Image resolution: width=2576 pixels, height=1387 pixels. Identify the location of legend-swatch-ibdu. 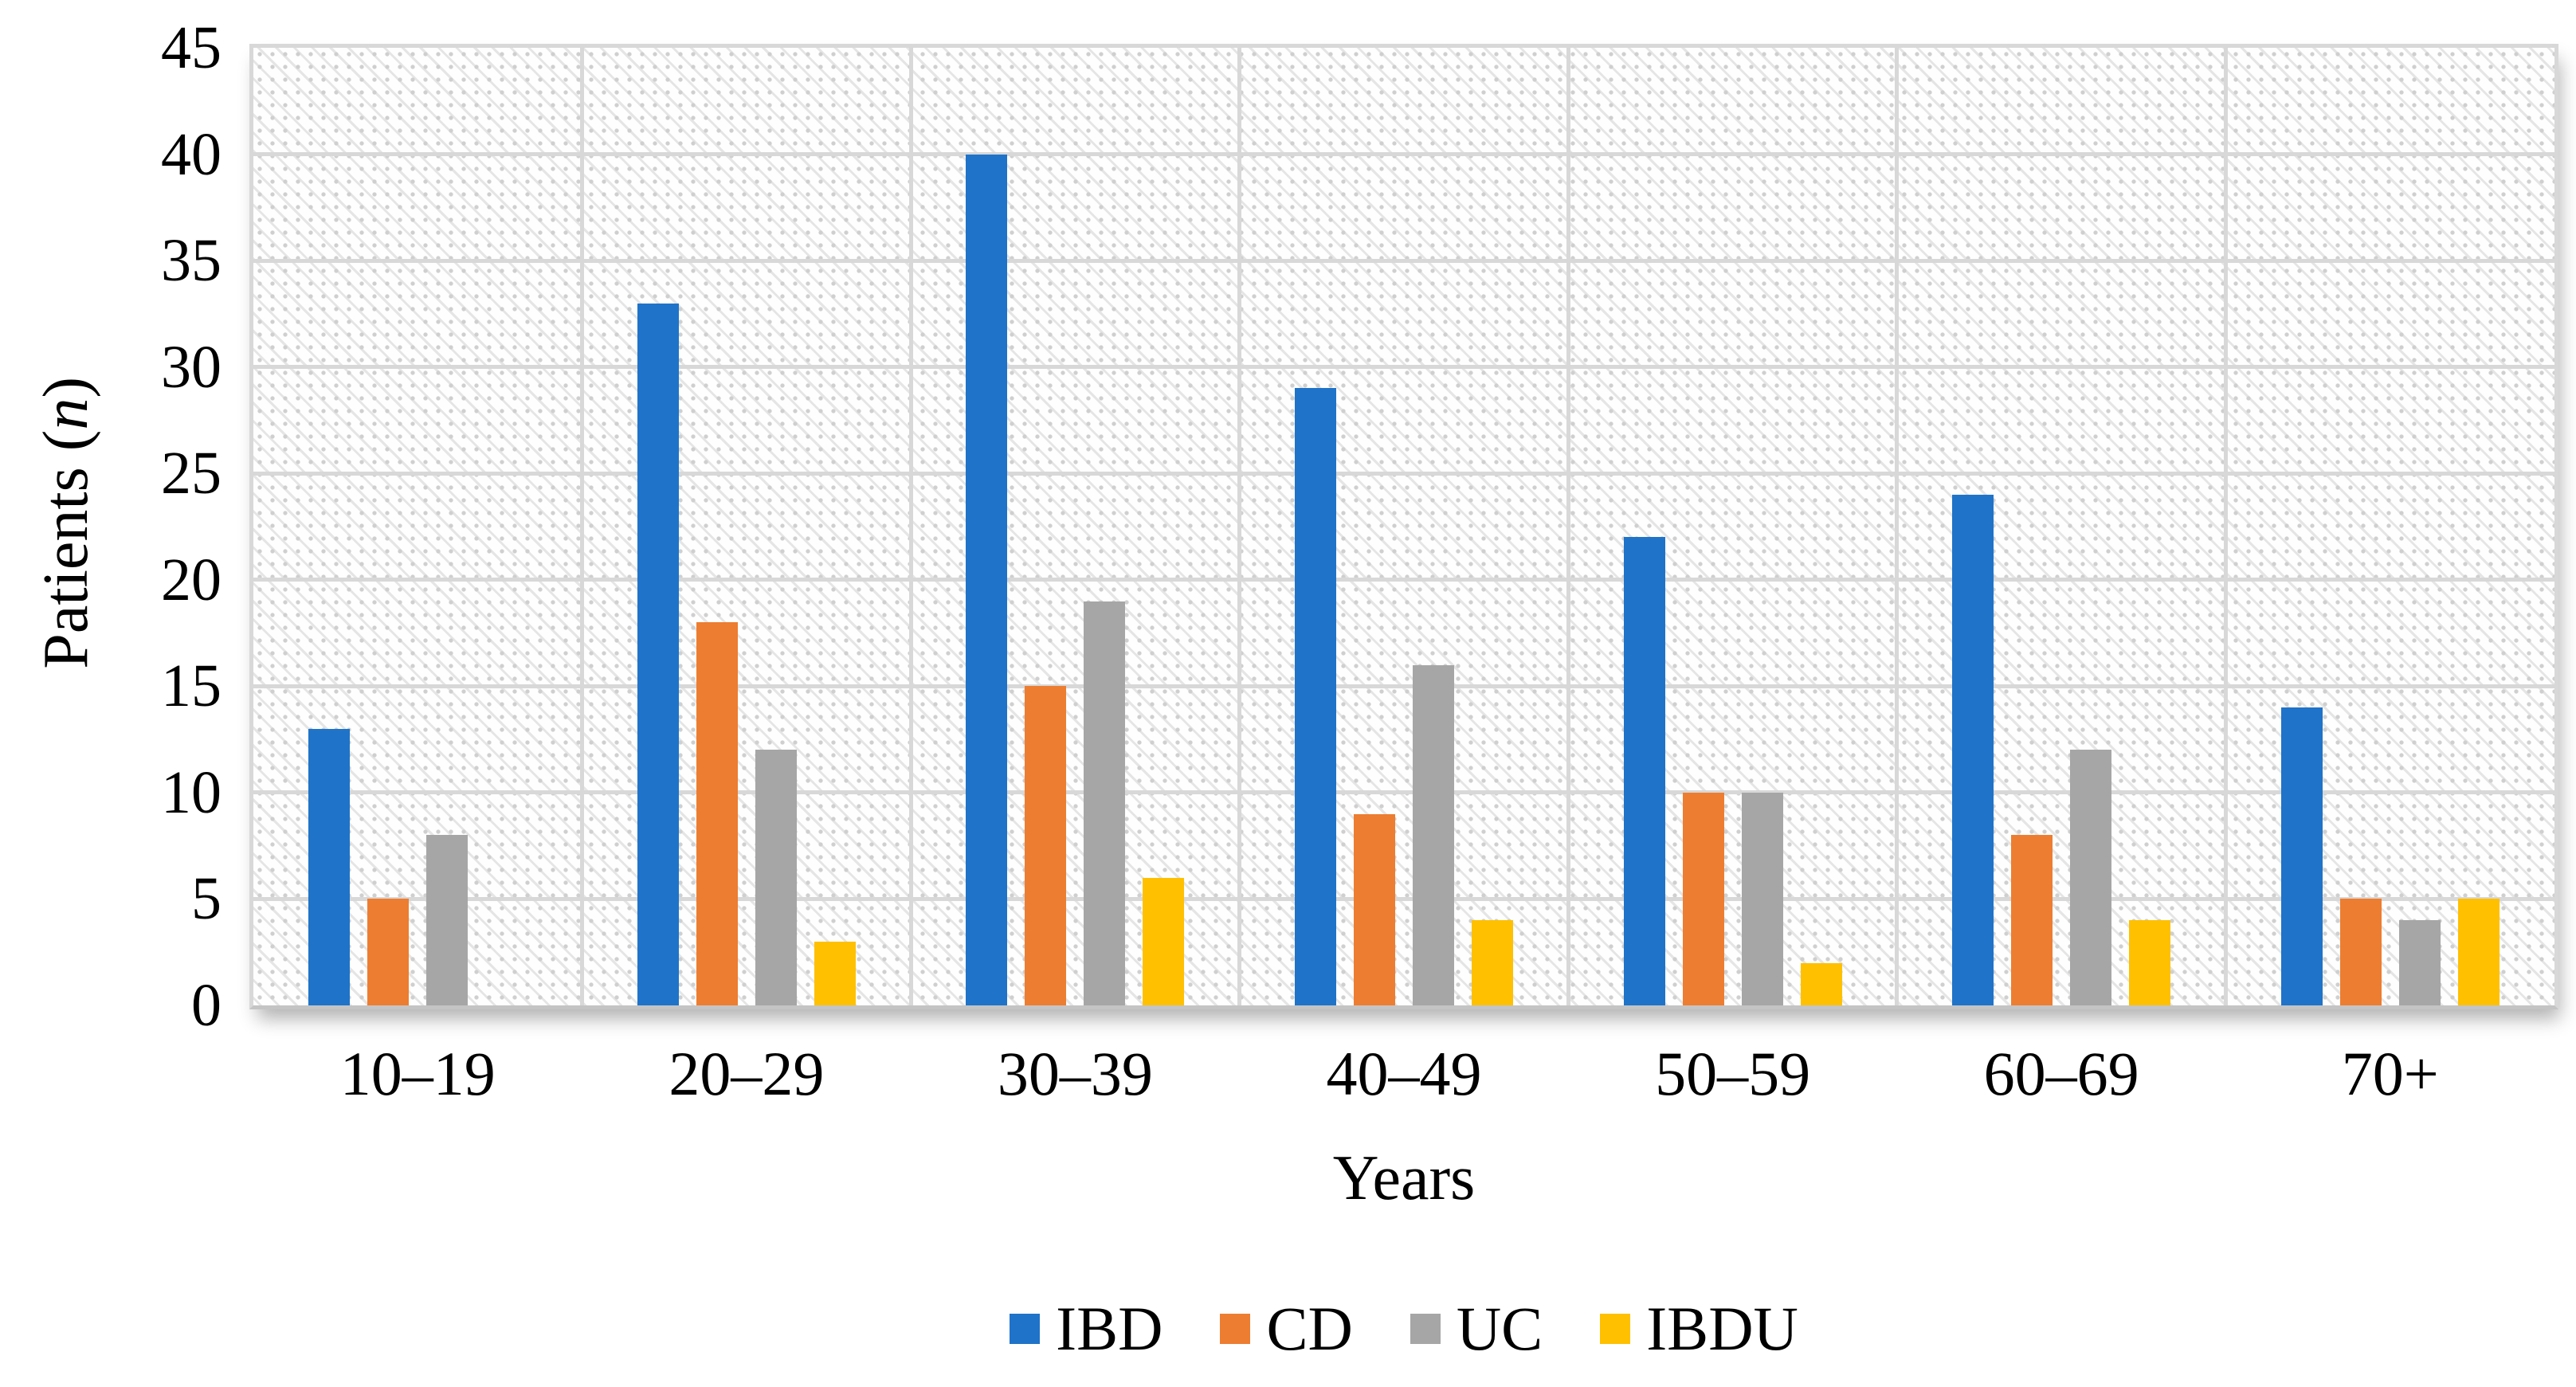
(1615, 1329).